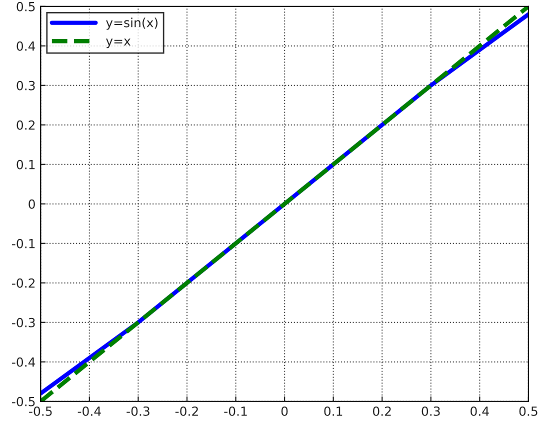  Describe the element at coordinates (186, 411) in the screenshot. I see `x-tick-label: -0.2` at that location.